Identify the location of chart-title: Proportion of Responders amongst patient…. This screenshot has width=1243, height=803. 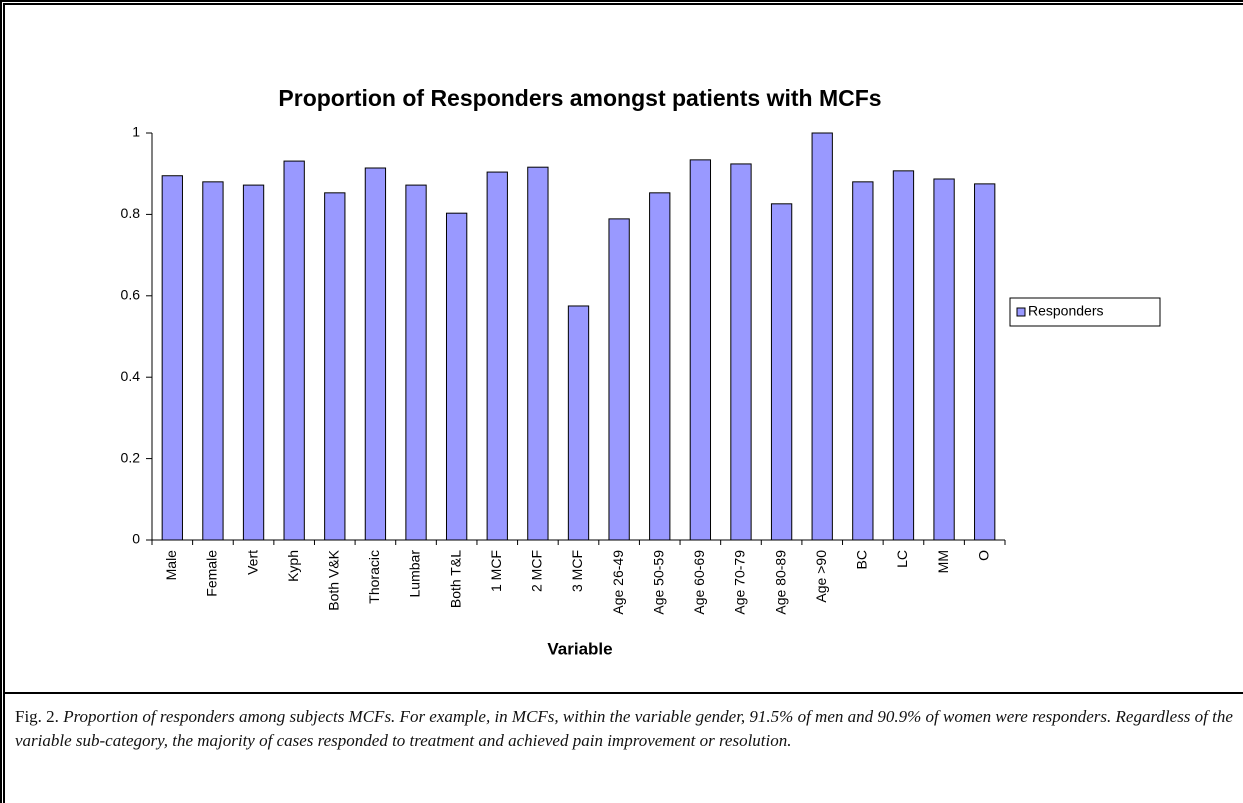
(579, 98).